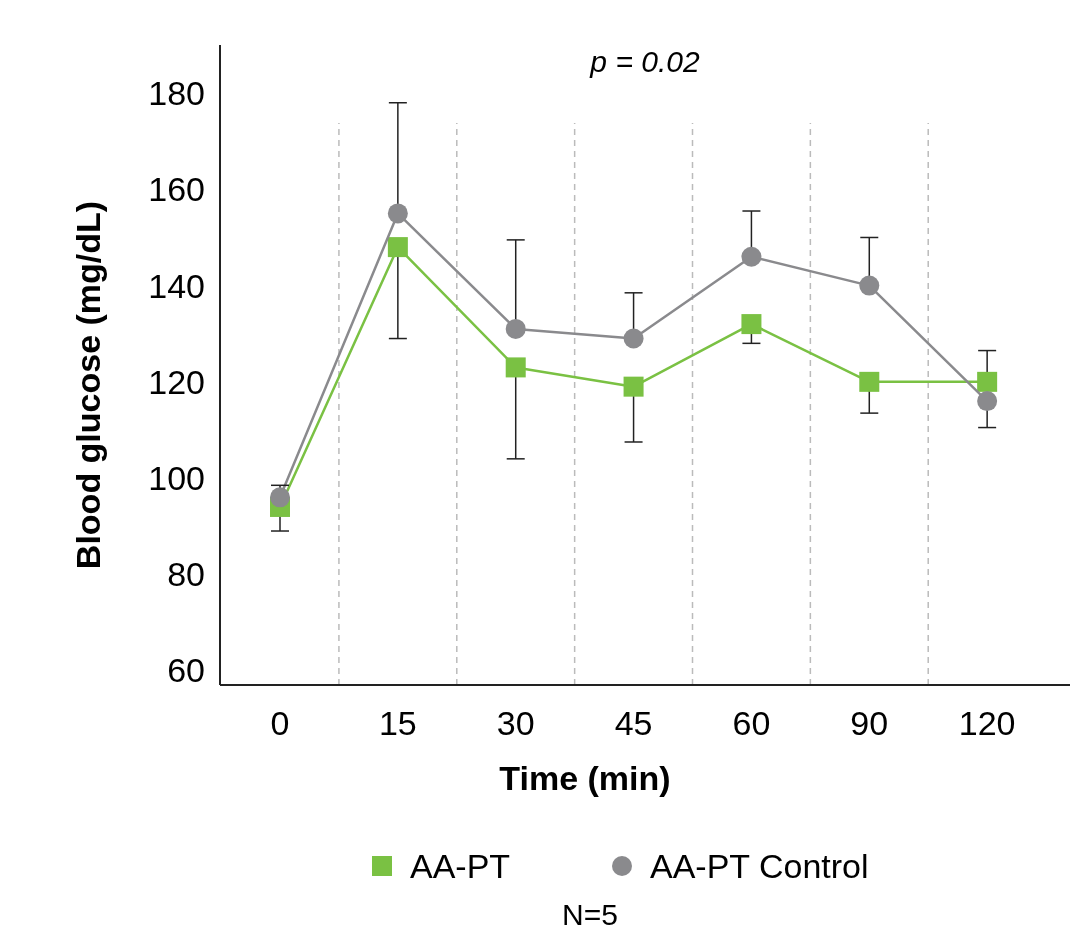  What do you see at coordinates (633, 723) in the screenshot?
I see `x-tick-label: 45` at bounding box center [633, 723].